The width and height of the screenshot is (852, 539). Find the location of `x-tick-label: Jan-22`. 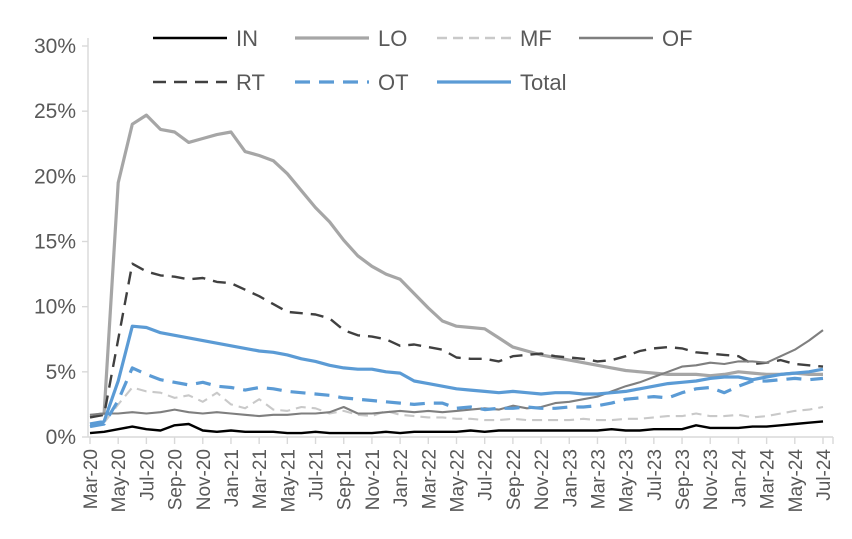

x-tick-label: Jan-22 is located at coordinates (401, 478).